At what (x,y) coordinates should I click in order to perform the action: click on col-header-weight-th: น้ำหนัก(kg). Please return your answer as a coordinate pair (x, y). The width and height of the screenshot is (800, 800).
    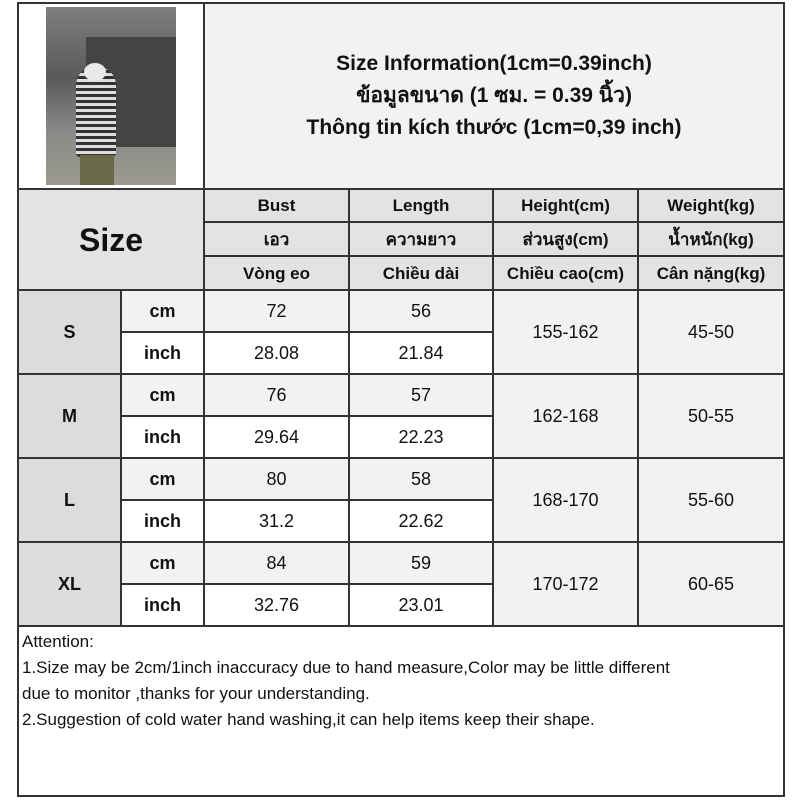
    Looking at the image, I should click on (711, 239).